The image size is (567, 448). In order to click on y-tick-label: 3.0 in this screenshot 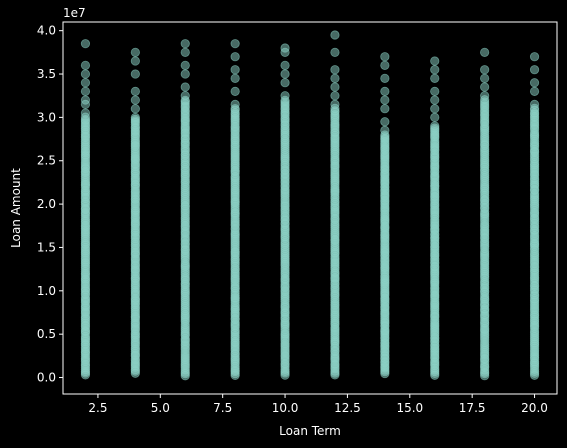, I will do `click(46, 117)`.